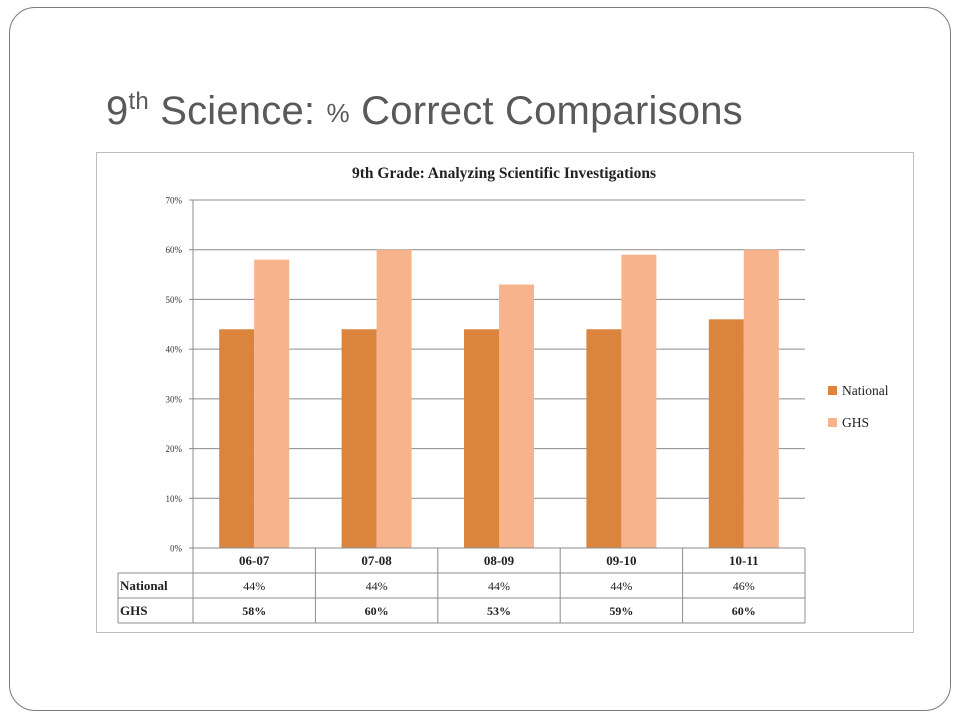  Describe the element at coordinates (176, 549) in the screenshot. I see `y-tick-label: 0%` at that location.